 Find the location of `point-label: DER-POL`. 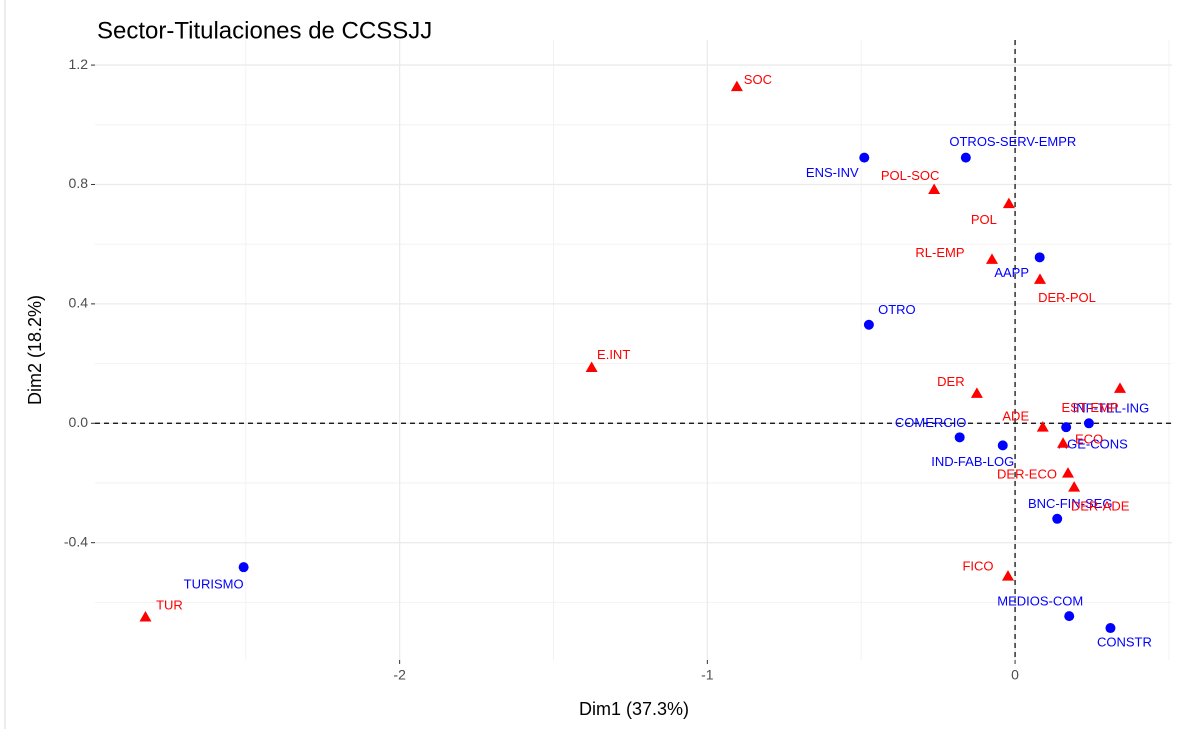

point-label: DER-POL is located at coordinates (1067, 297).